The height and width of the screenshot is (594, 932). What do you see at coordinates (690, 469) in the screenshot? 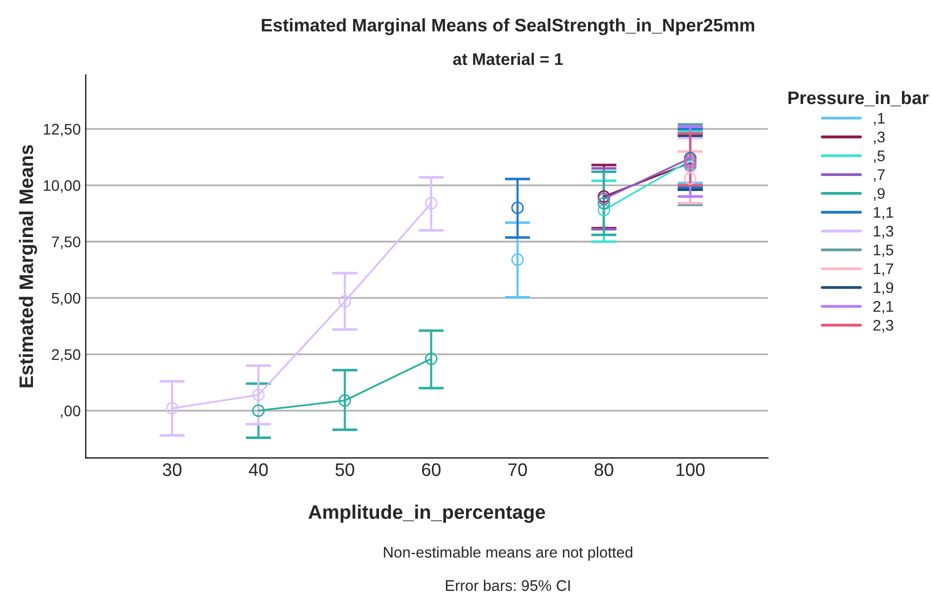
I see `x-tick-label: 100` at bounding box center [690, 469].